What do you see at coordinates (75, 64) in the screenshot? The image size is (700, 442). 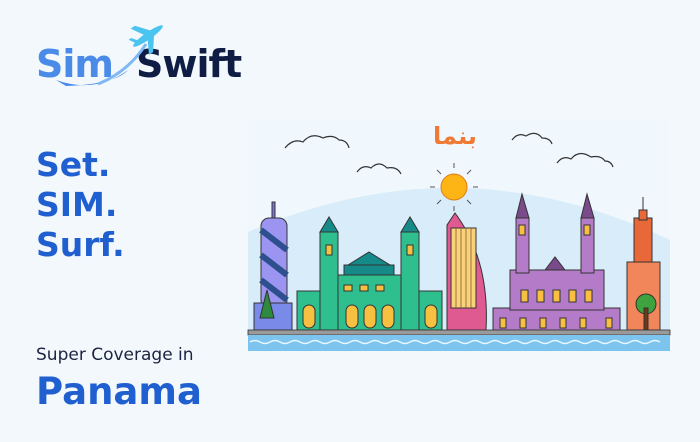 I see `logo-sim-text: Sim` at bounding box center [75, 64].